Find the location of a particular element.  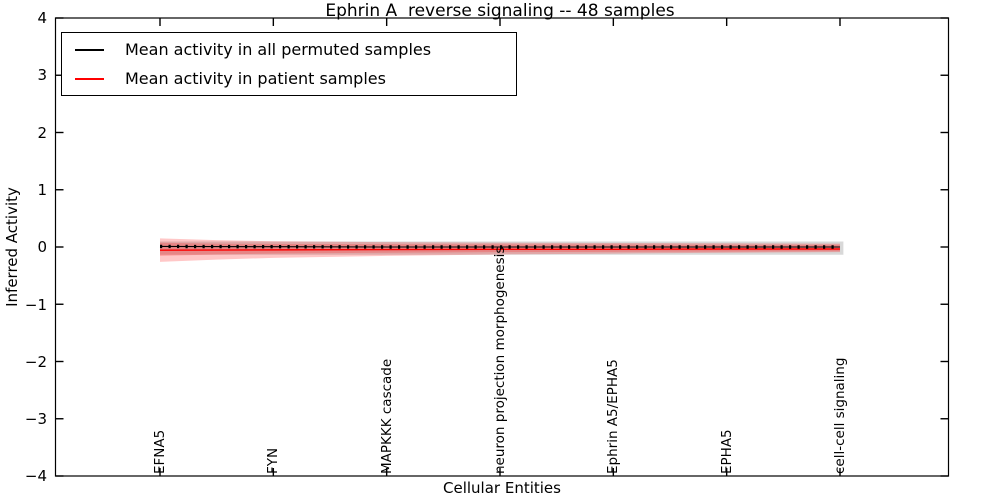

legend-line-red is located at coordinates (89, 78).